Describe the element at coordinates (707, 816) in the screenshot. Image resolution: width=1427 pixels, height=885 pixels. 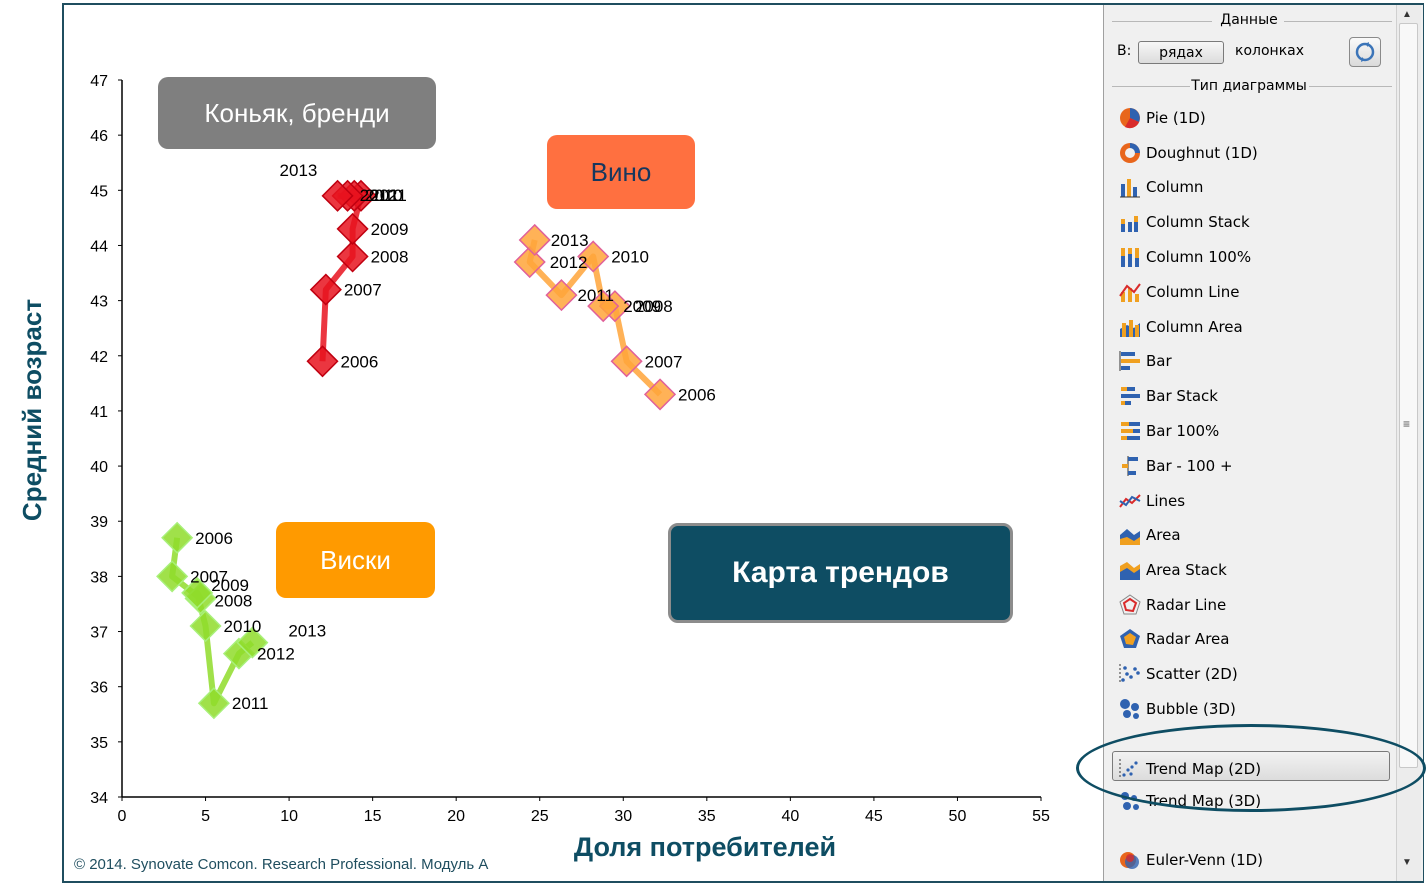
I see `x-tick-label: 35` at that location.